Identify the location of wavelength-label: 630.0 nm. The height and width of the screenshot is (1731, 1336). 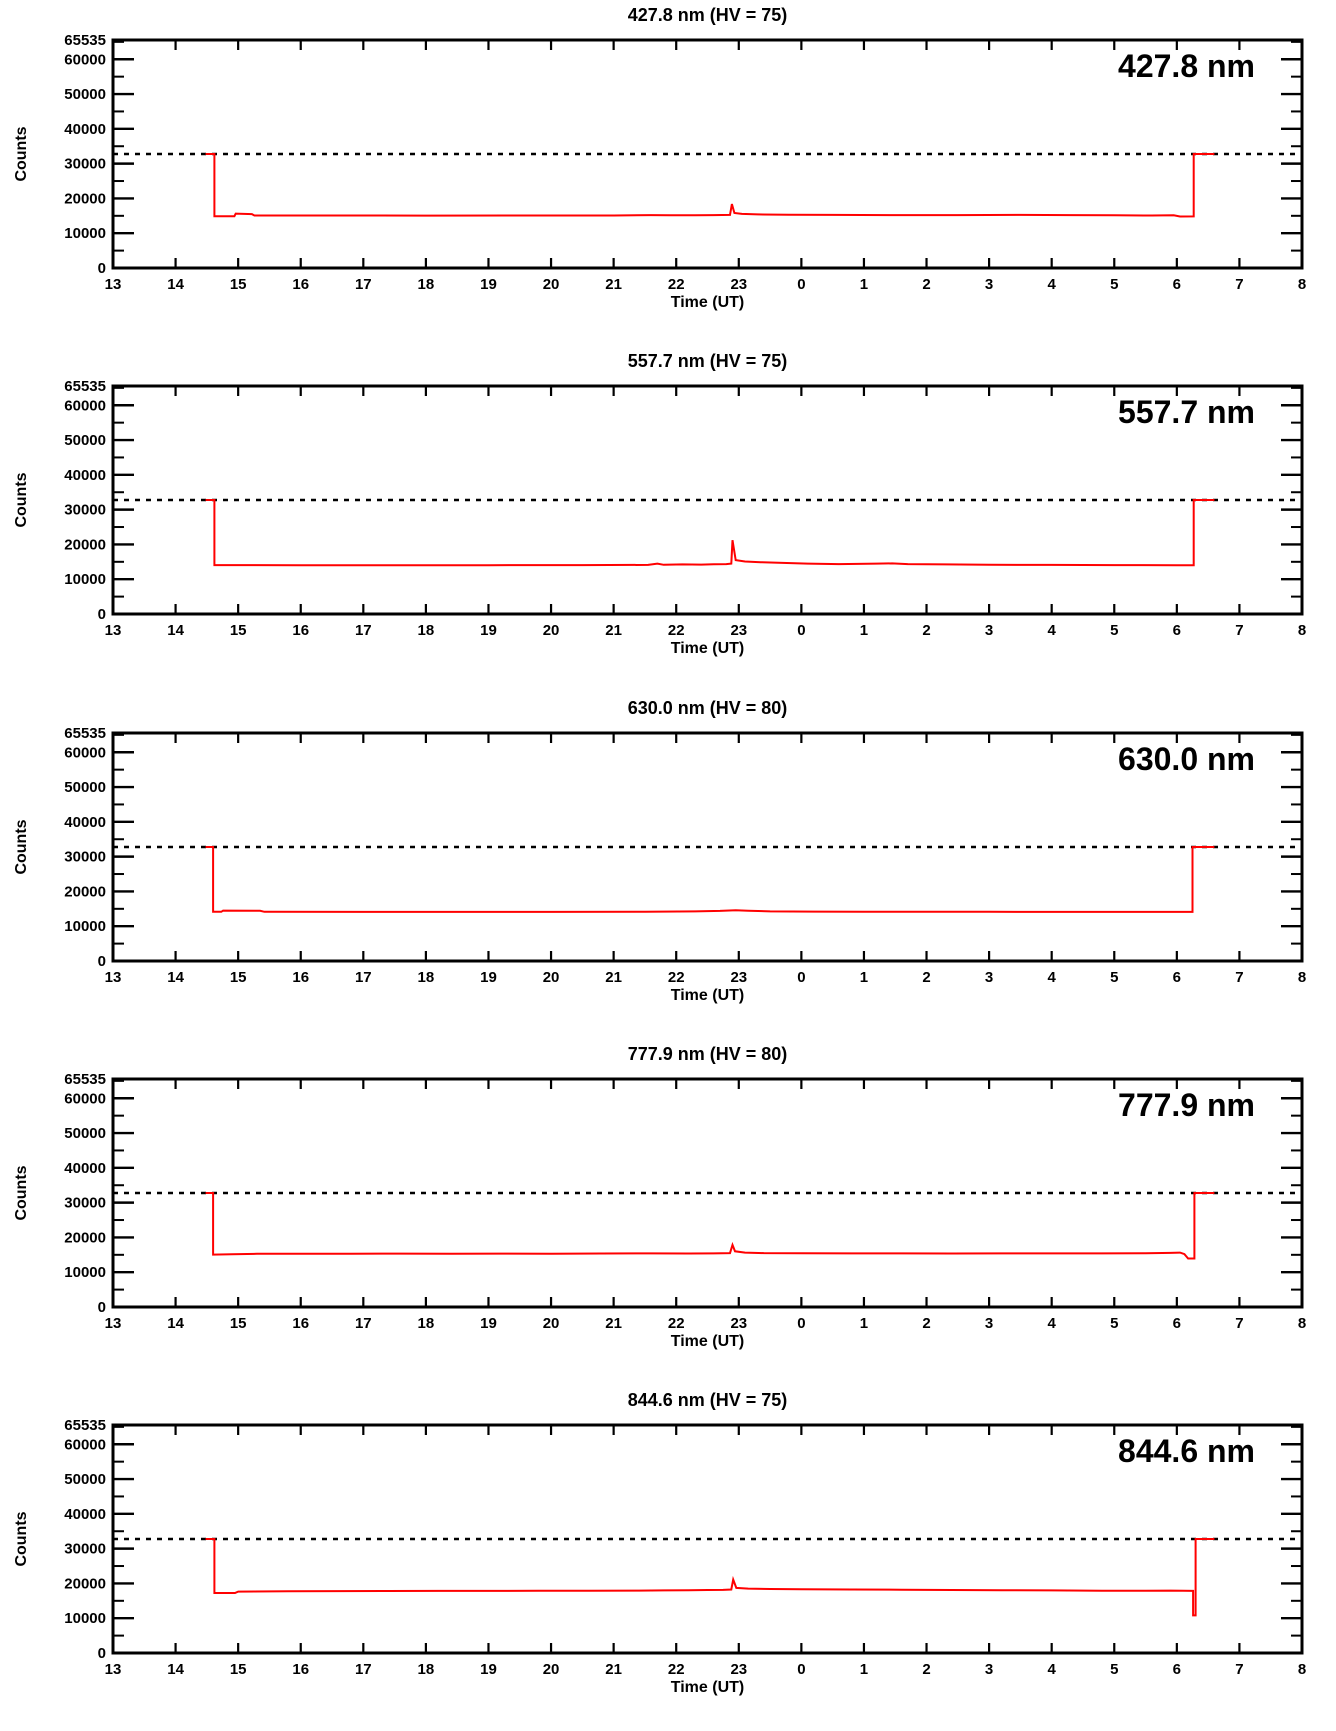
(1186, 759).